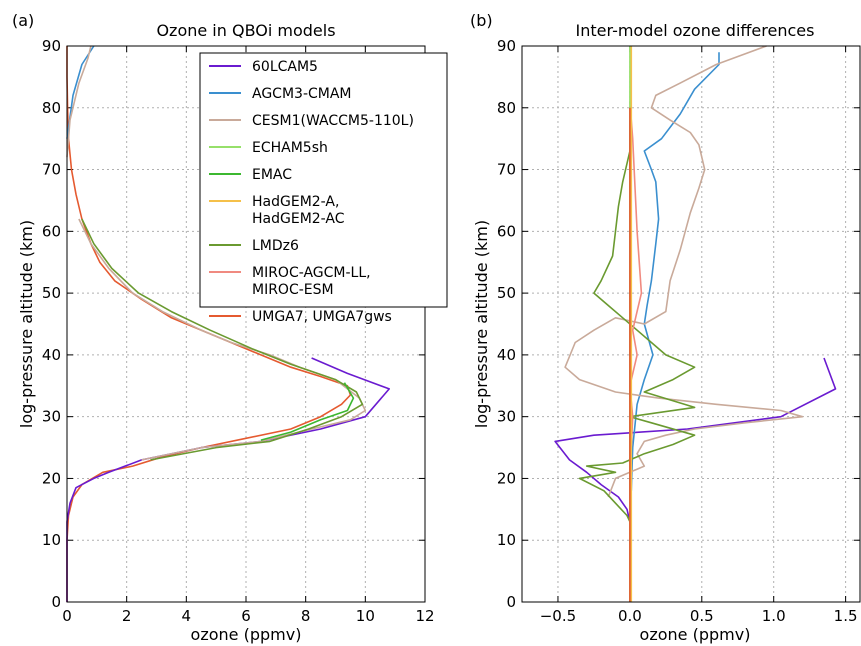 This screenshot has height=646, width=861. What do you see at coordinates (306, 616) in the screenshot?
I see `panel-a-xtick-label: 8` at bounding box center [306, 616].